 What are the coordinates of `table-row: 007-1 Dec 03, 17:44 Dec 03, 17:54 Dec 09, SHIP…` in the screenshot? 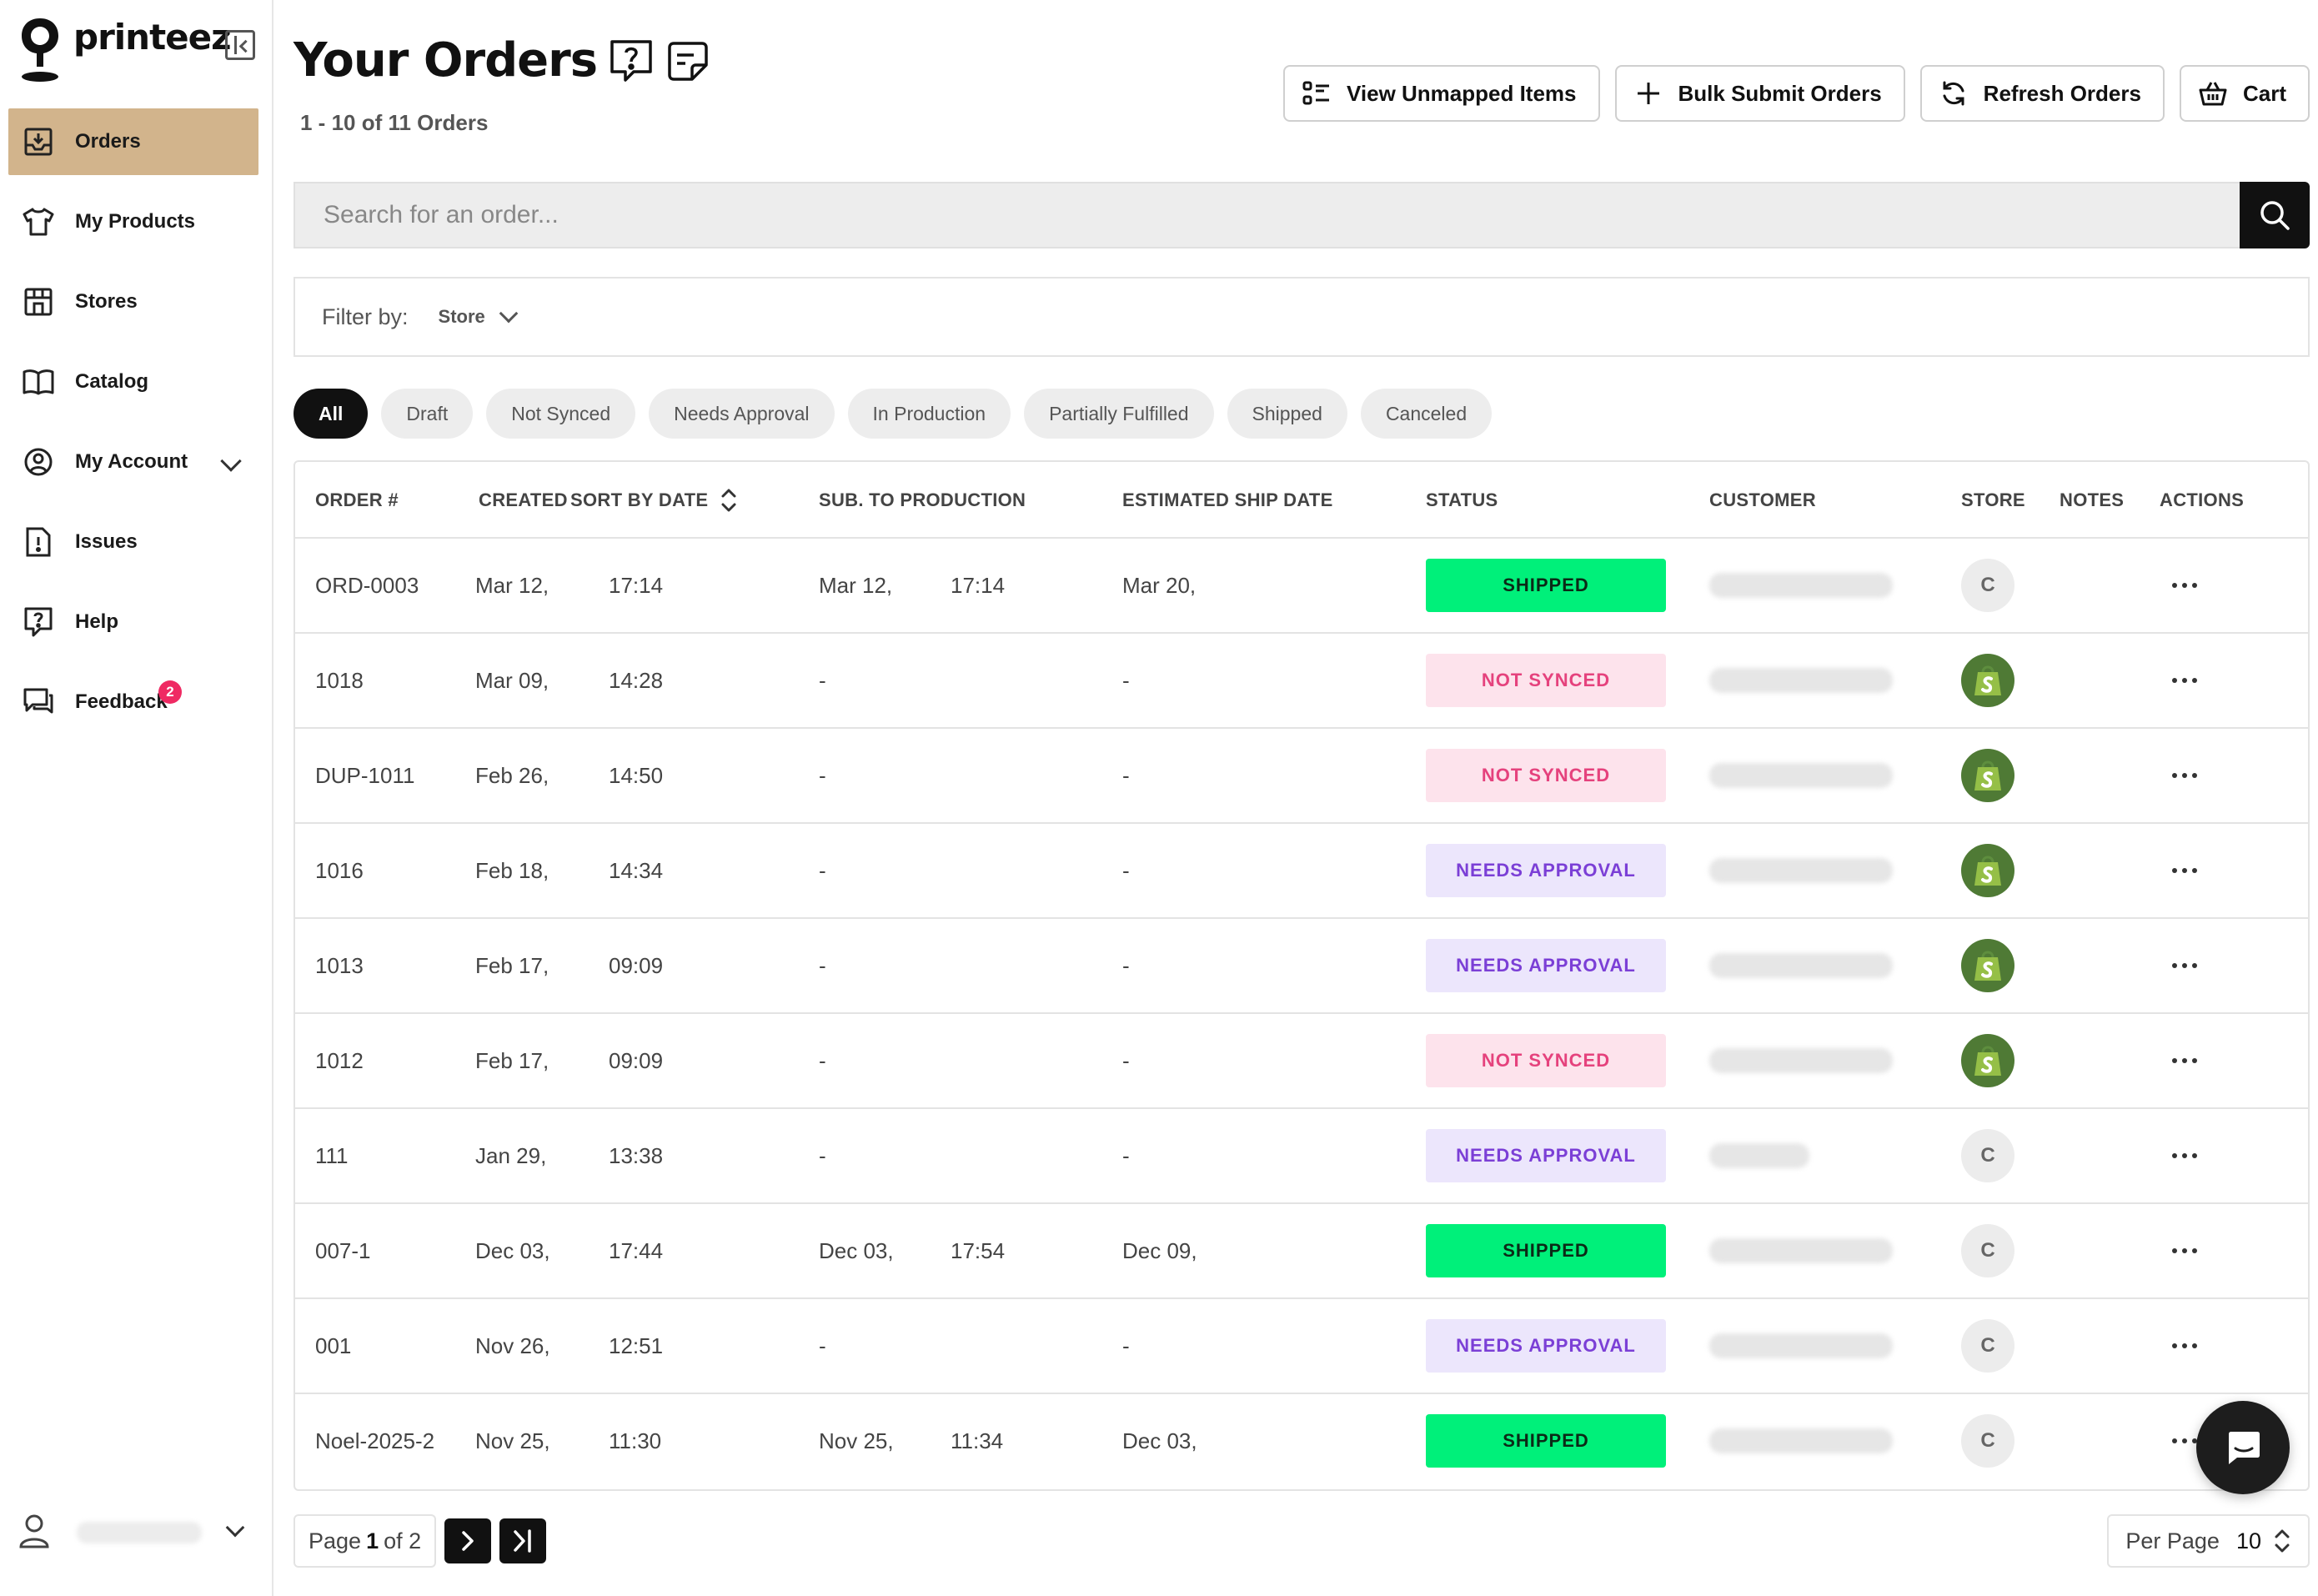 It's located at (1301, 1251).